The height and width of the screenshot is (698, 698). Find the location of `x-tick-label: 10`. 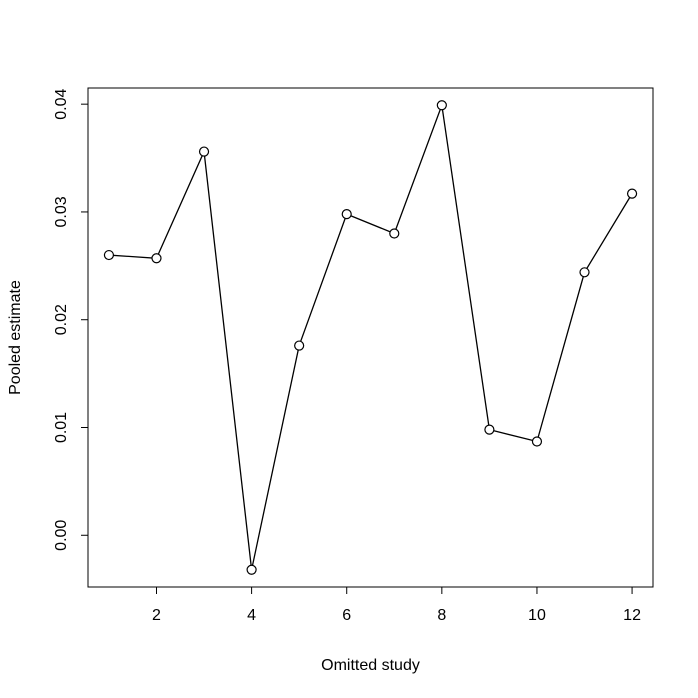

x-tick-label: 10 is located at coordinates (537, 615).